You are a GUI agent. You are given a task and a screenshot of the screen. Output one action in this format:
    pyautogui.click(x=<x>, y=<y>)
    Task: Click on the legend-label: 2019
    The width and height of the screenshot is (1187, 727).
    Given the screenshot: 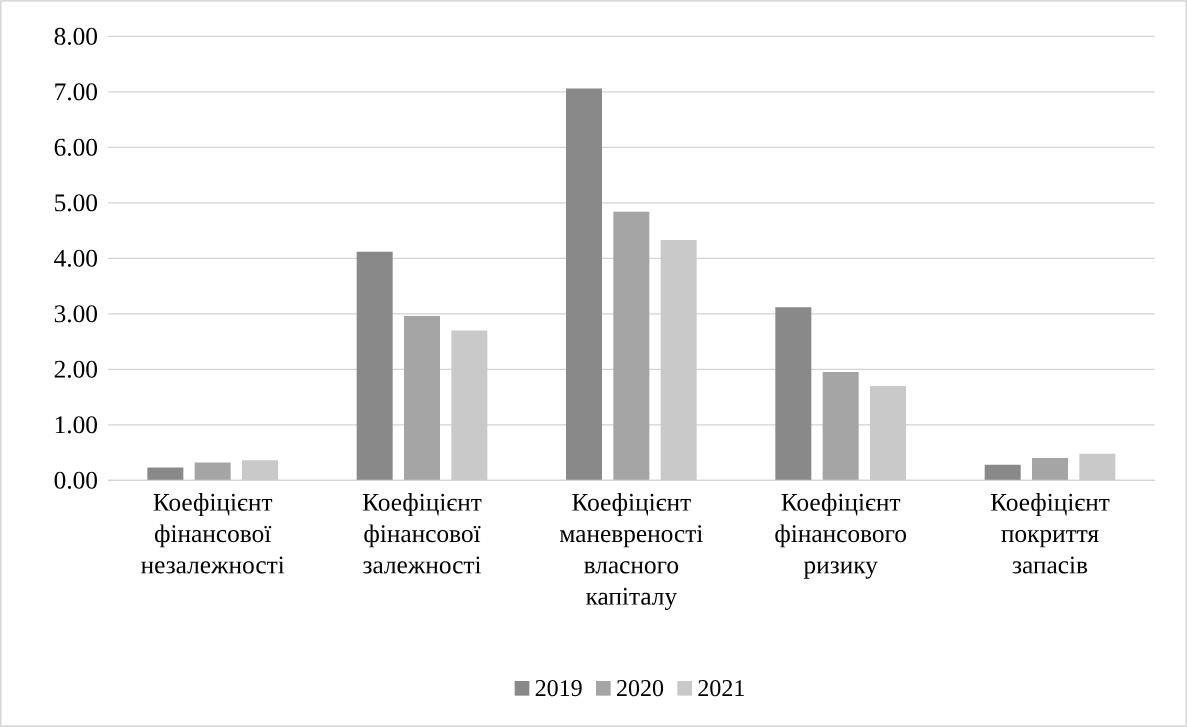 What is the action you would take?
    pyautogui.click(x=558, y=688)
    